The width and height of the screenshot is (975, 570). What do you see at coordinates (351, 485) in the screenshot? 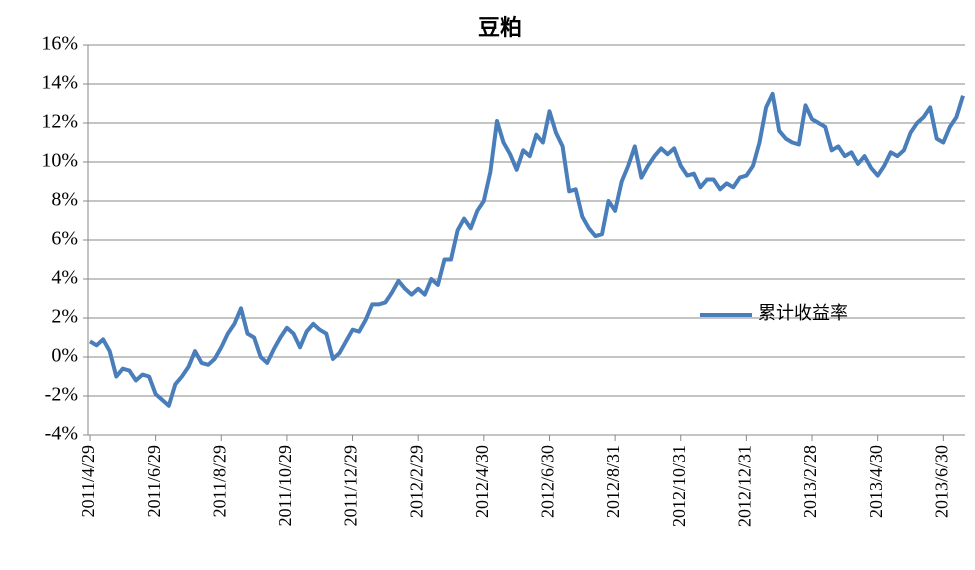
I see `x-tick-label: 2011/12/29` at bounding box center [351, 485].